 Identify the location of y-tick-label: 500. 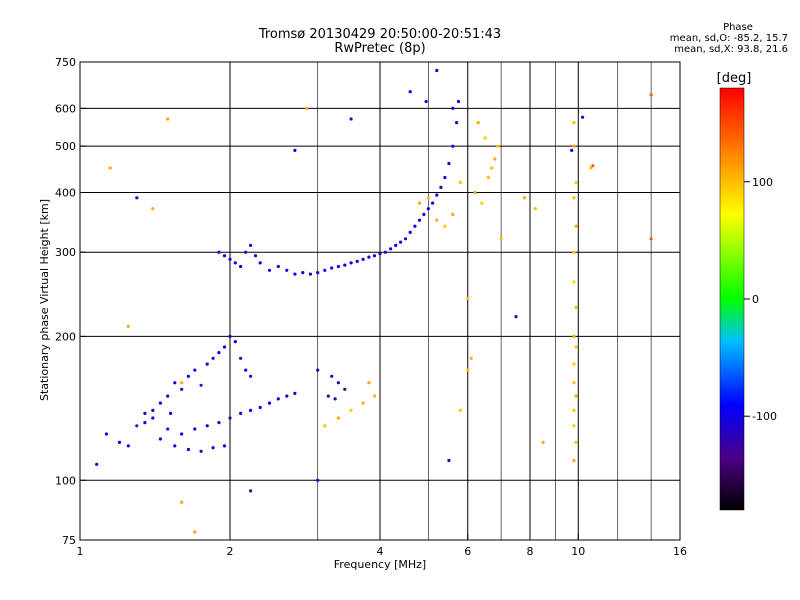
(65, 146).